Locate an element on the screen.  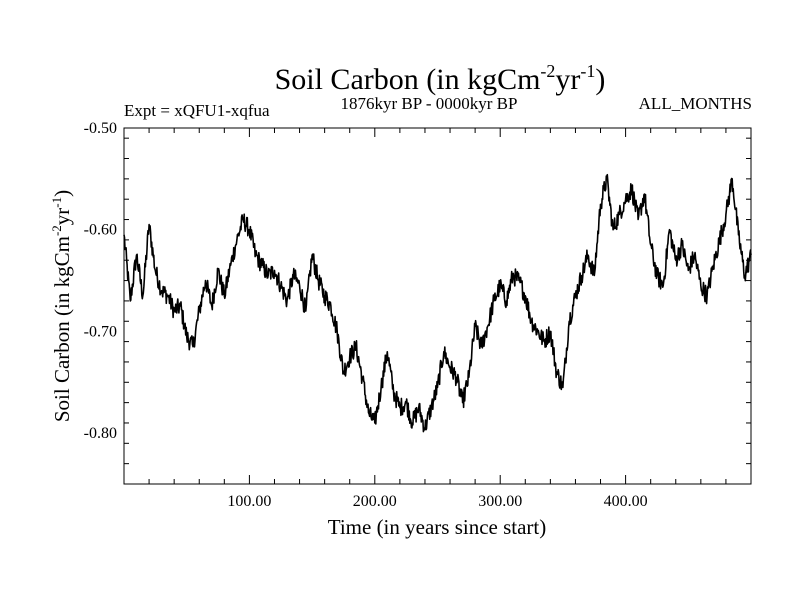
x-tick-label: 200.00 is located at coordinates (375, 501).